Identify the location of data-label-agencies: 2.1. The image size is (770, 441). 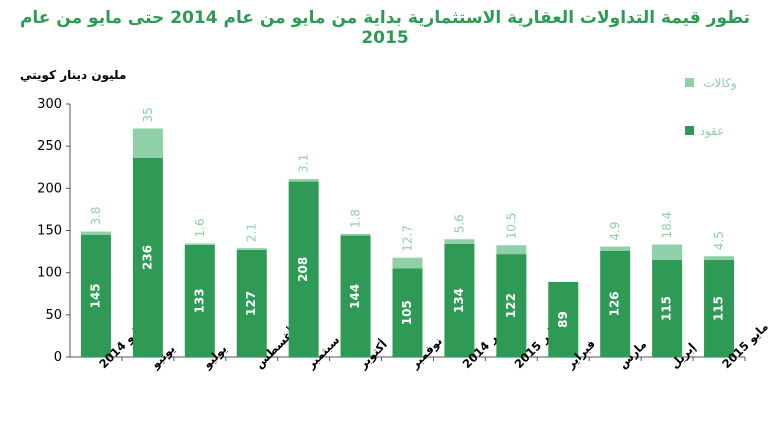
(252, 232).